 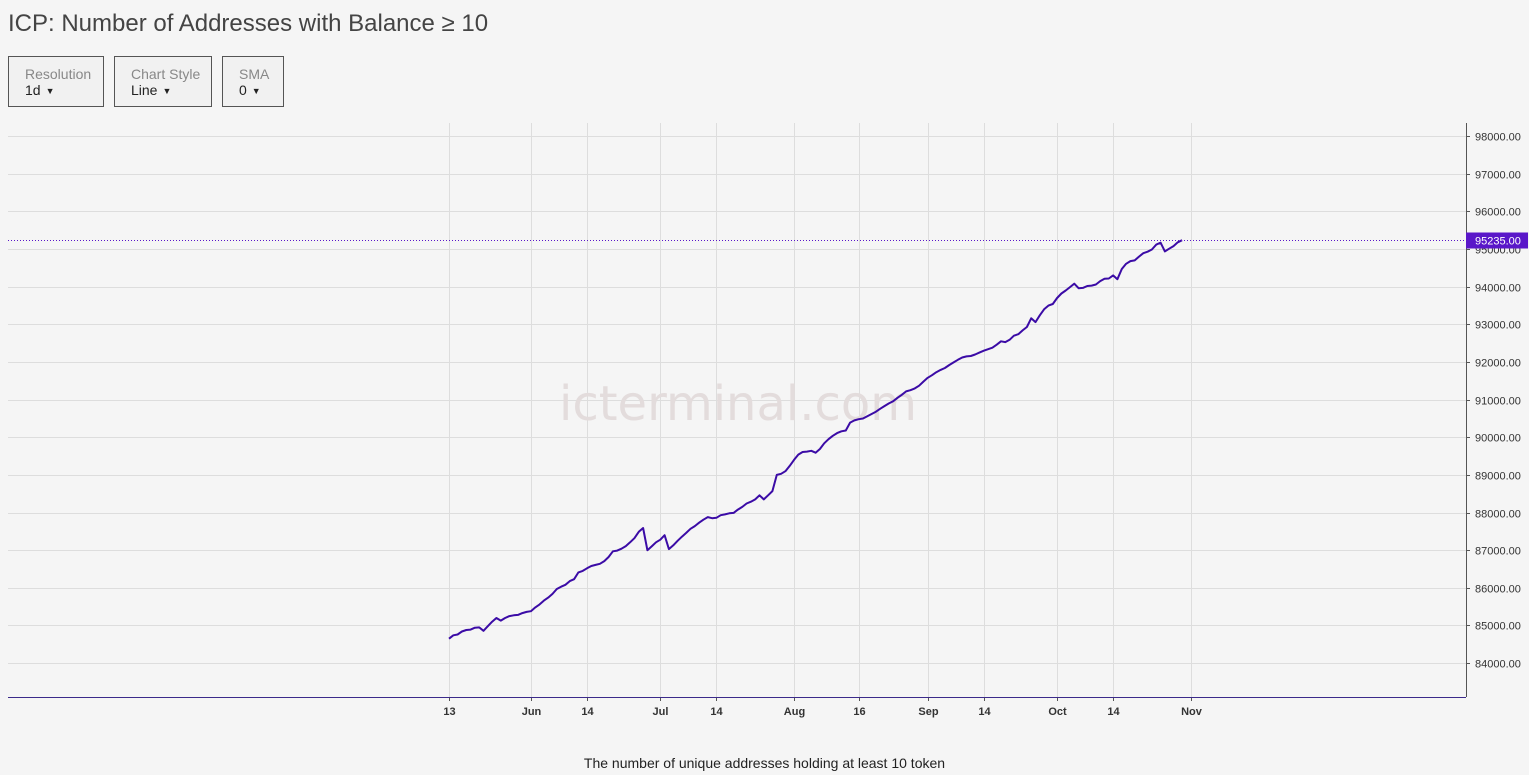 I want to click on resolution-dropdown: Resolution 1d ▼, so click(x=56, y=81).